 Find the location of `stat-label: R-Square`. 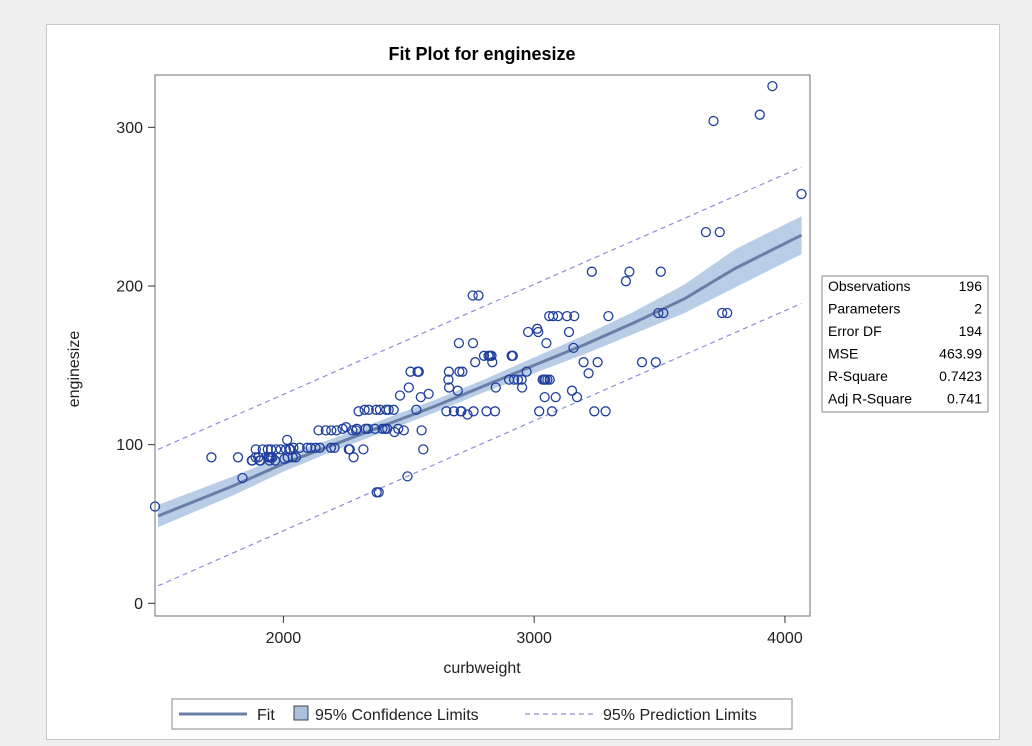

stat-label: R-Square is located at coordinates (858, 376).